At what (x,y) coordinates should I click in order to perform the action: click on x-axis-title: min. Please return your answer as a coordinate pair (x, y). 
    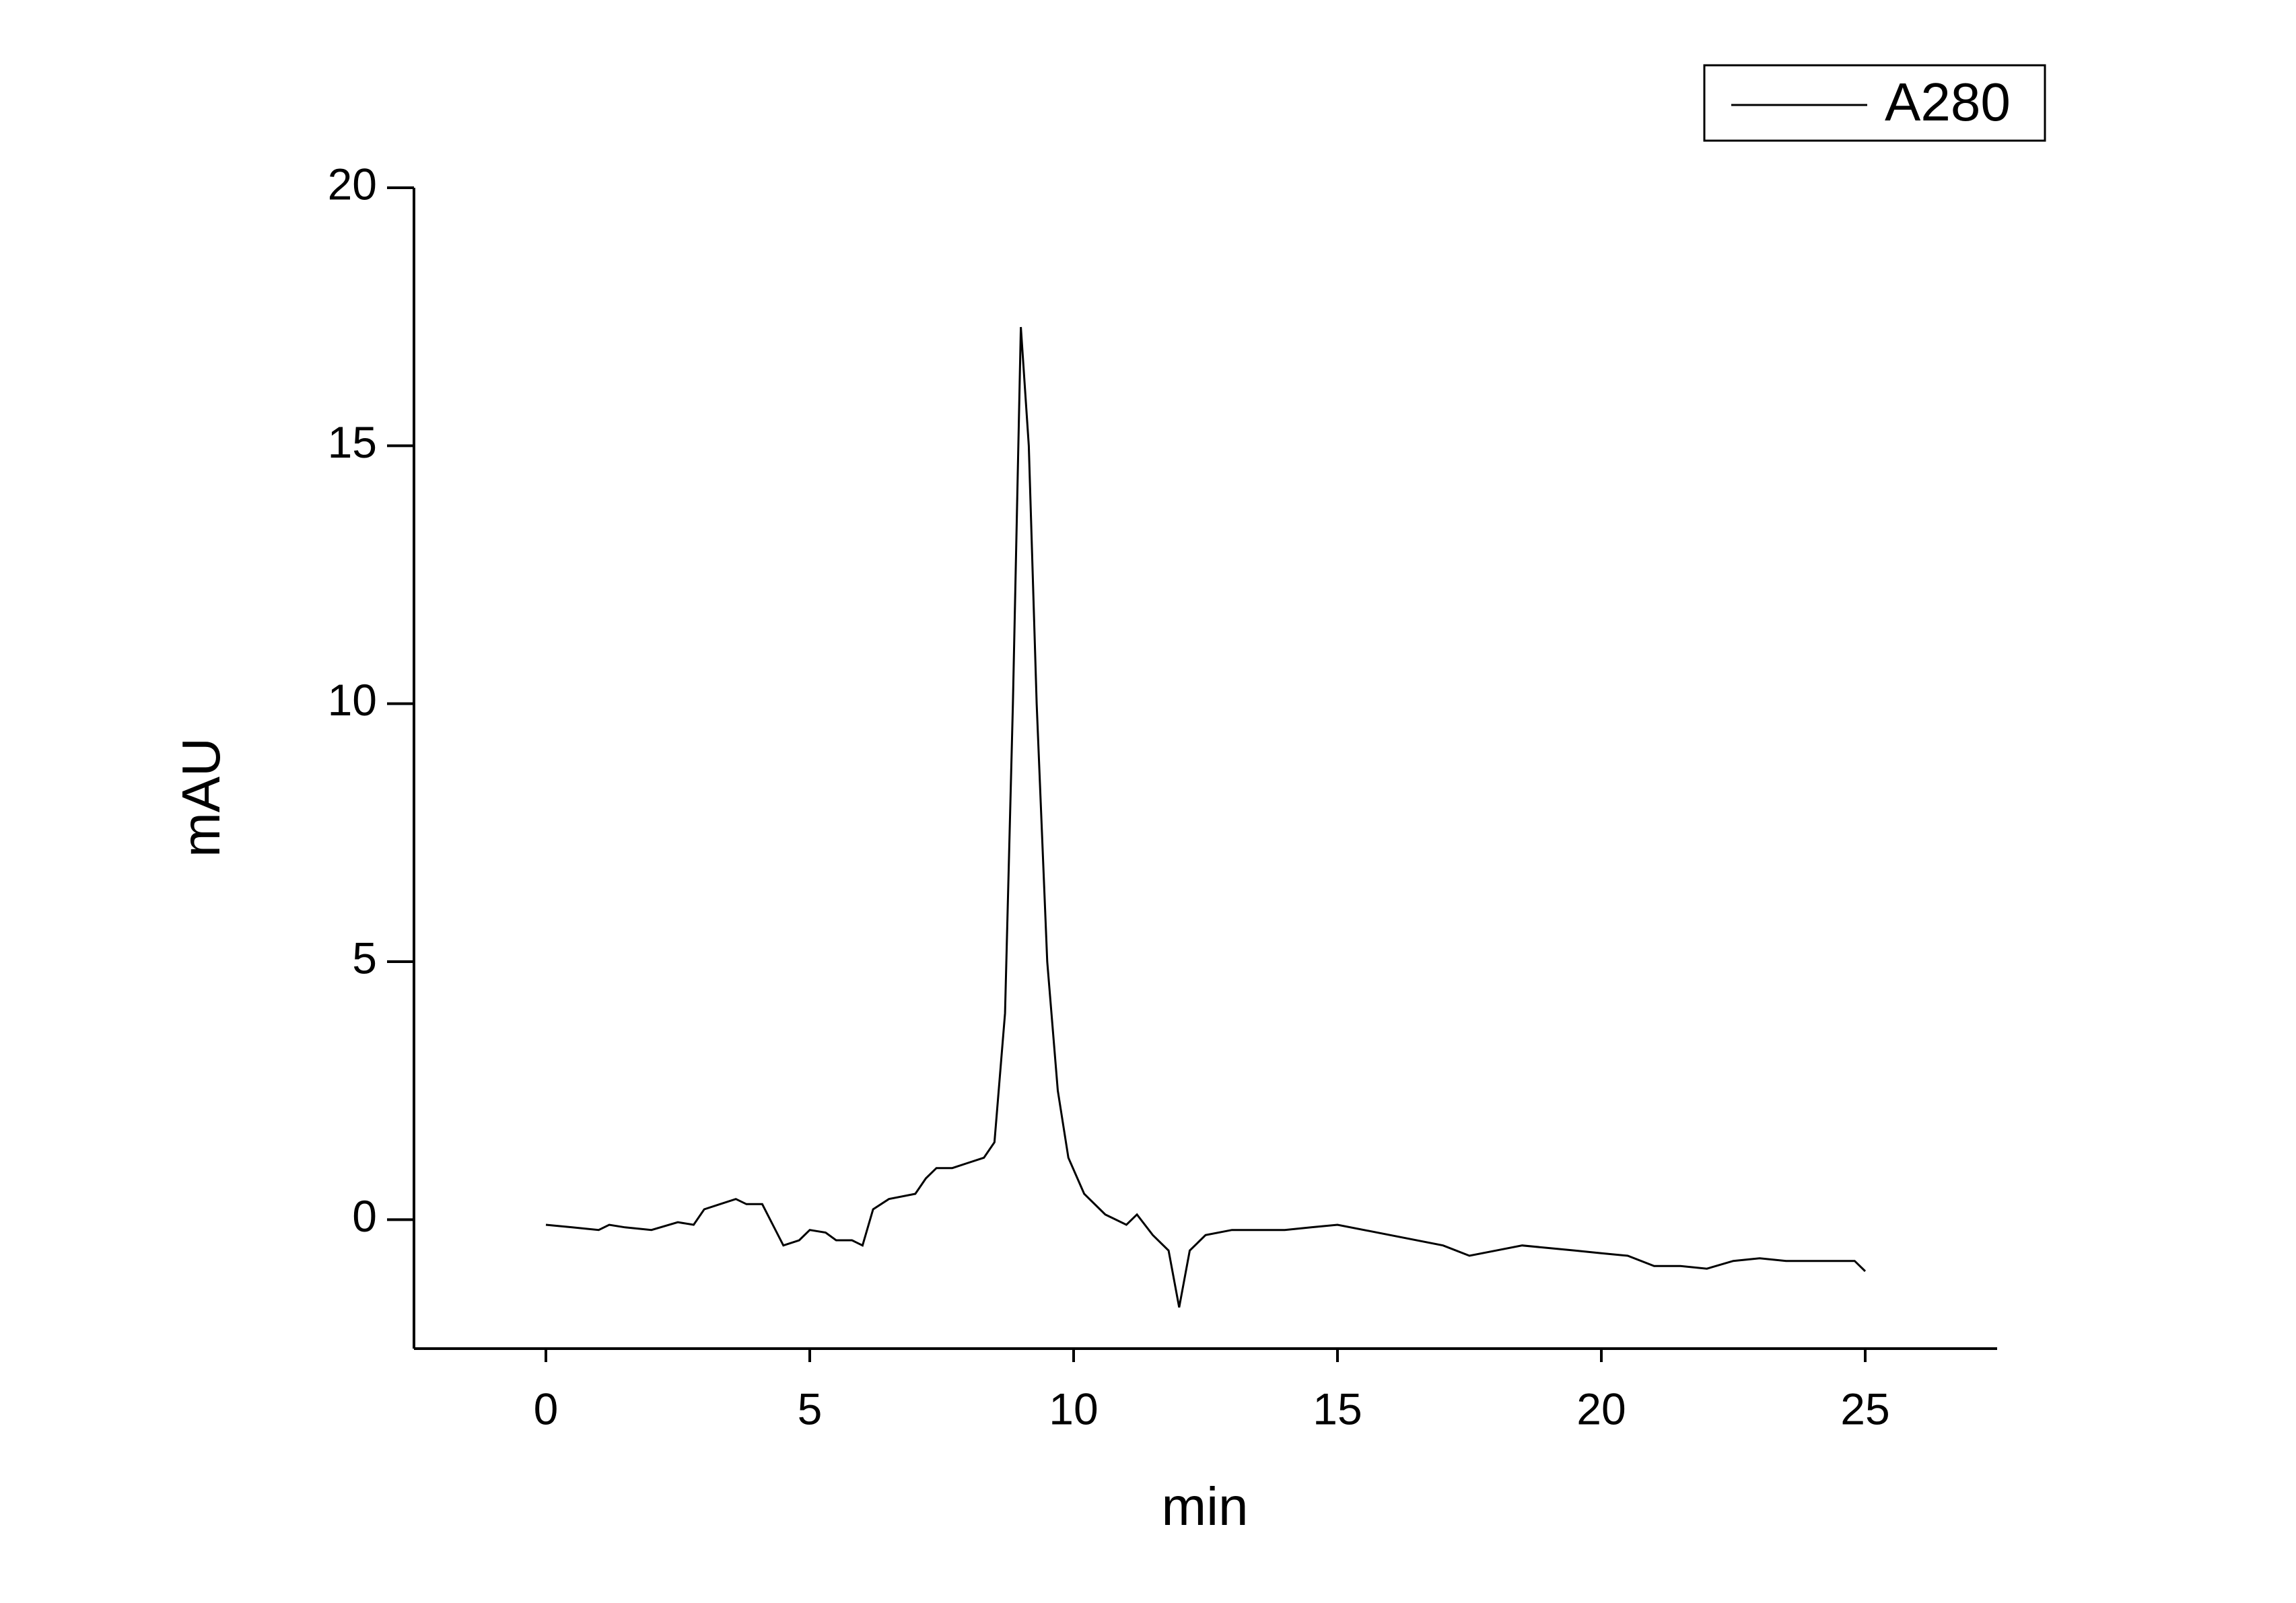
    Looking at the image, I should click on (1205, 1506).